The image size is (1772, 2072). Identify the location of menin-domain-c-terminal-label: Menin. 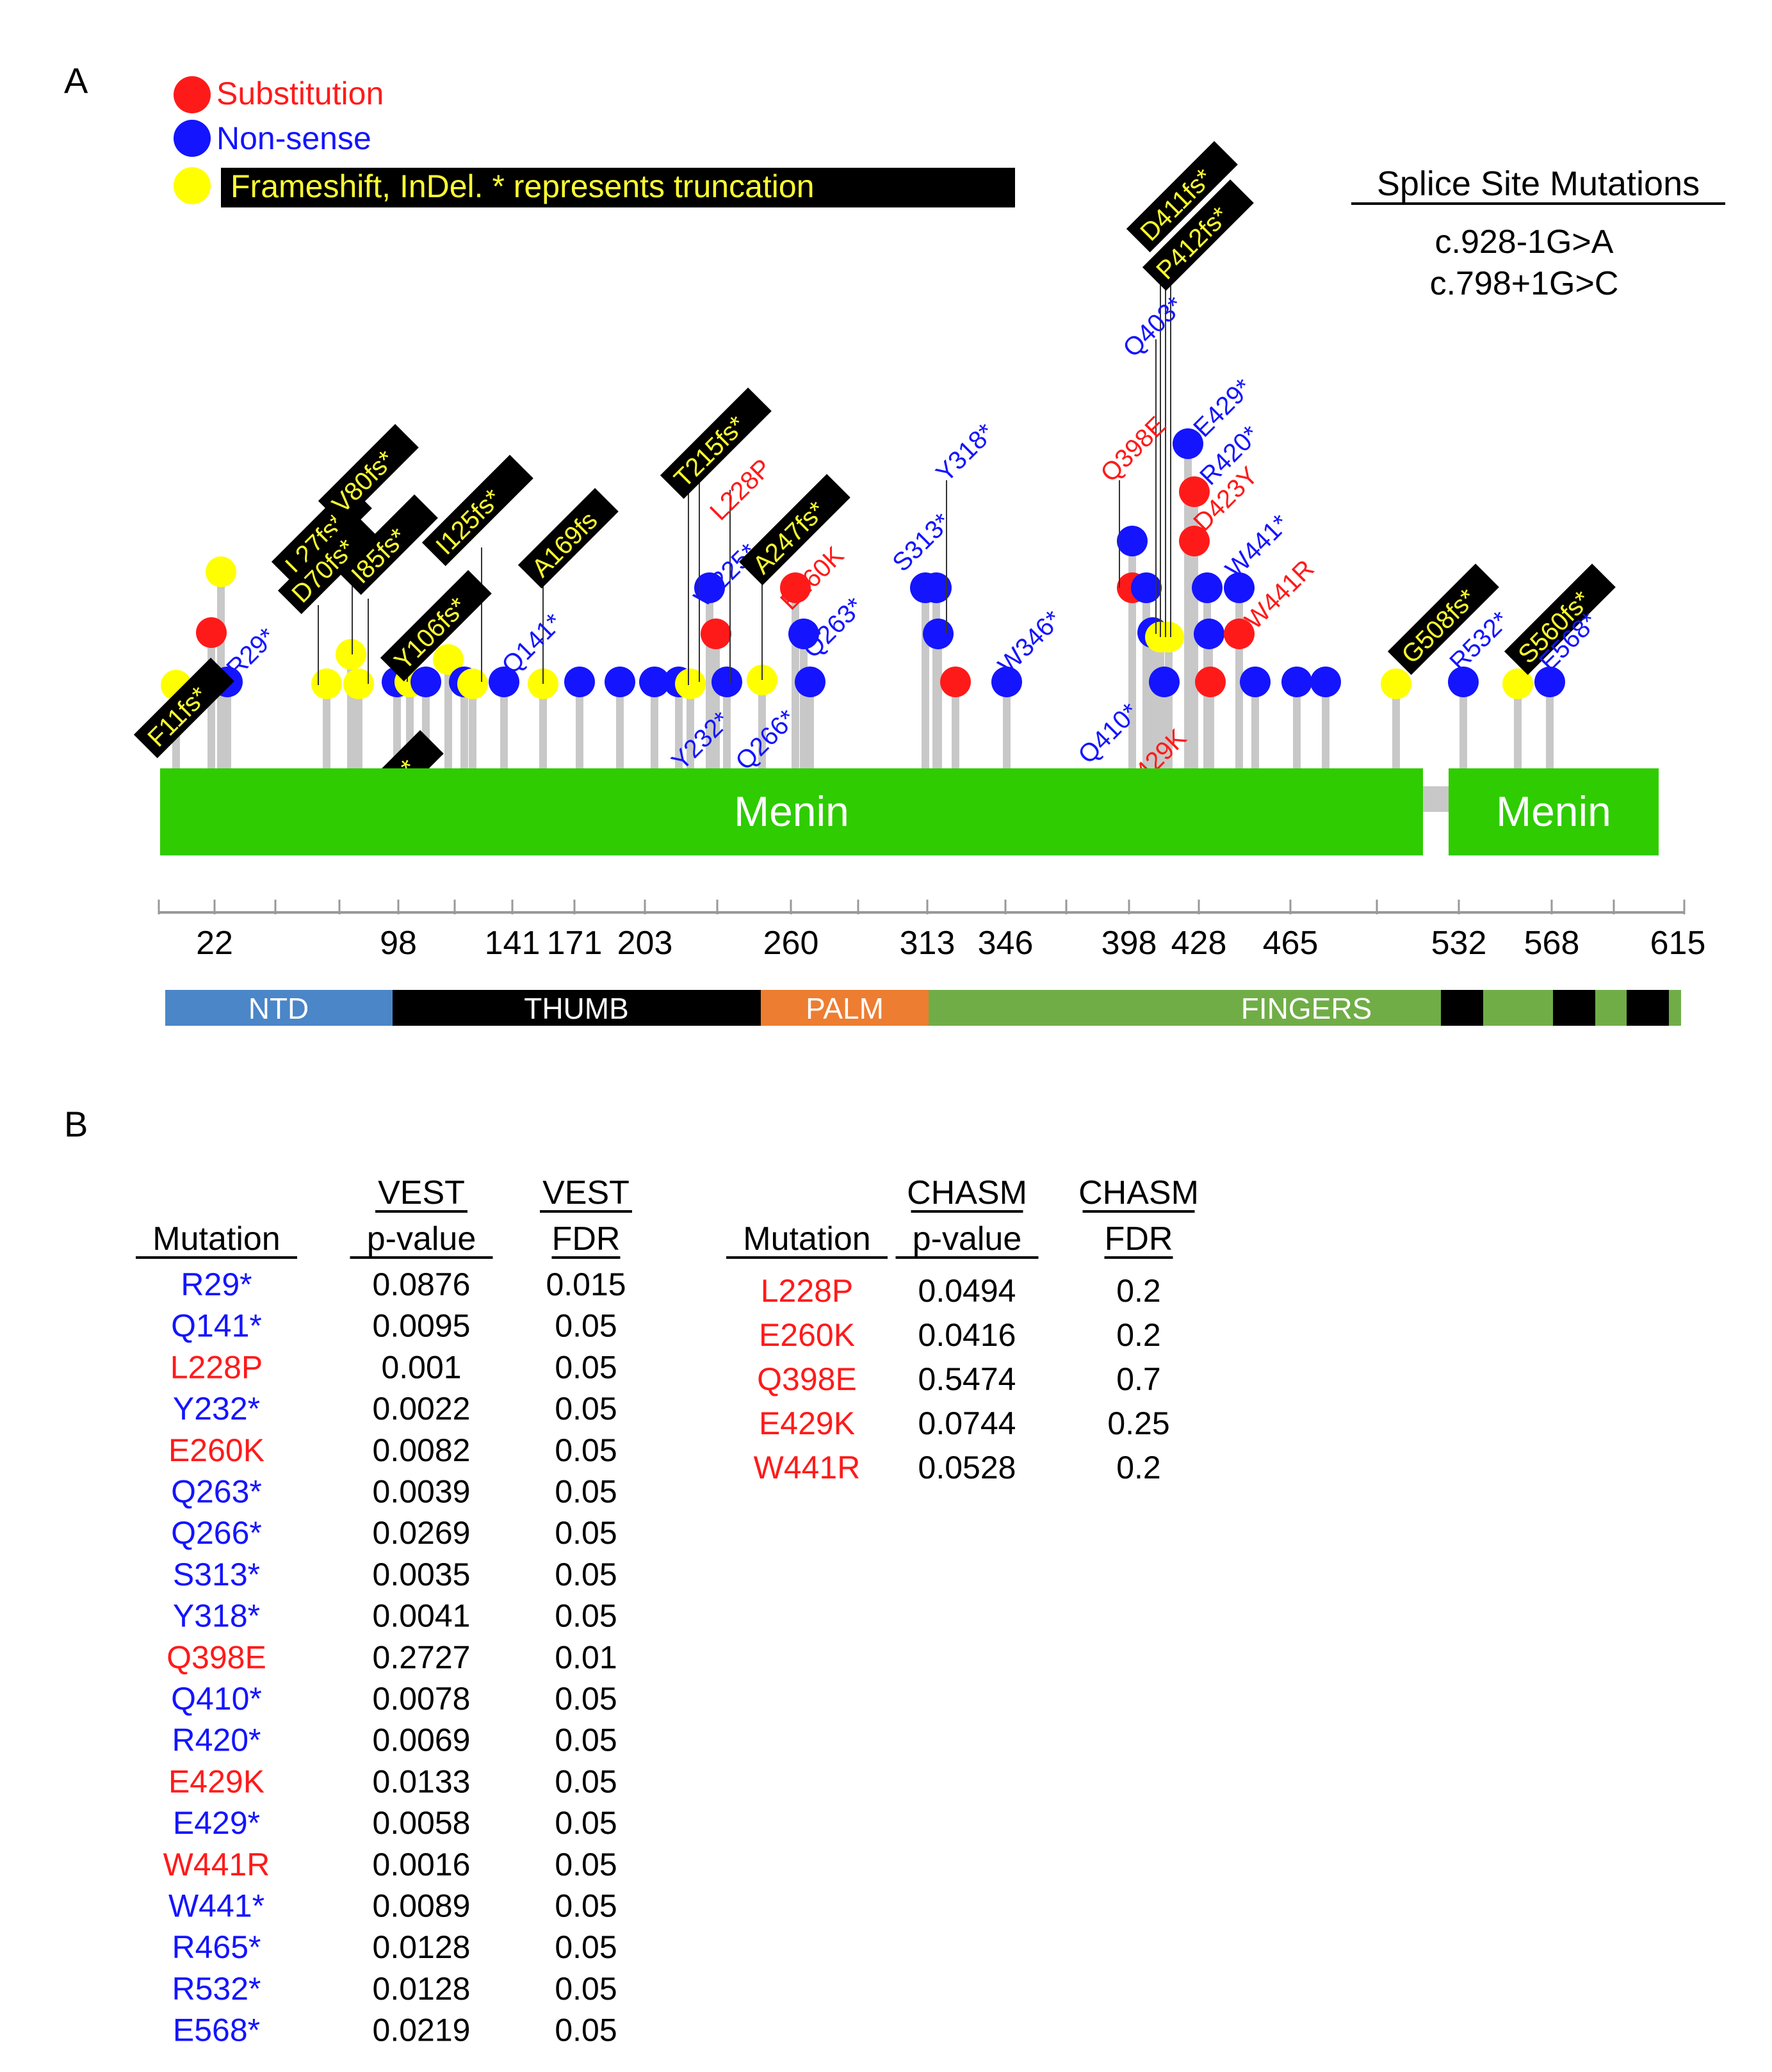
(1553, 812).